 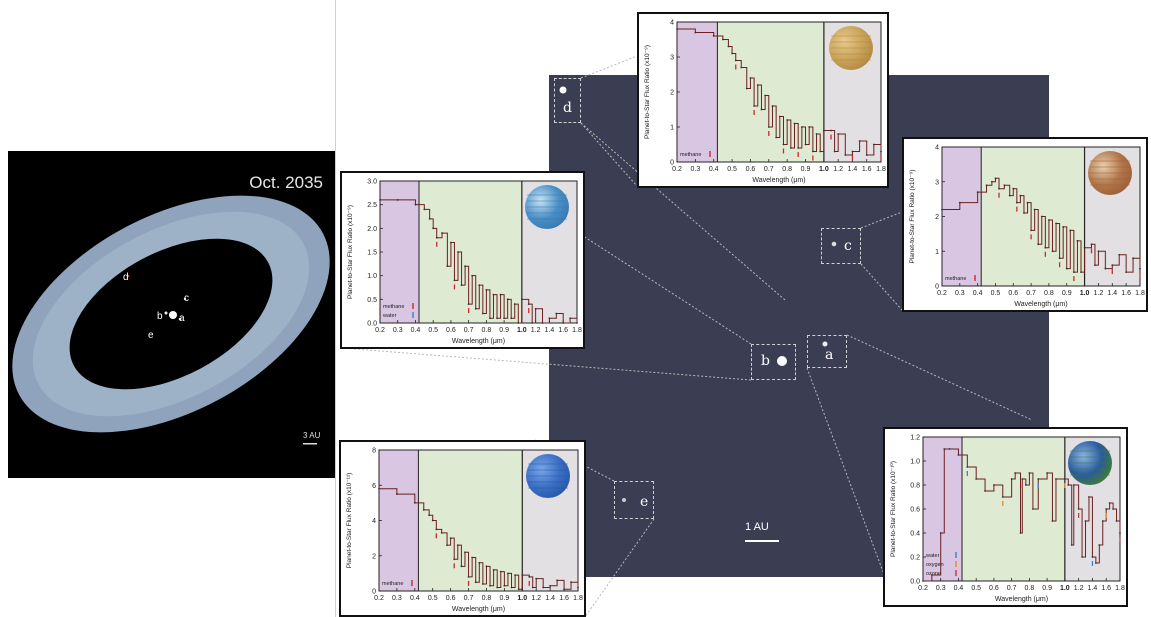 I want to click on y-tick-label: 0.6, so click(x=915, y=510).